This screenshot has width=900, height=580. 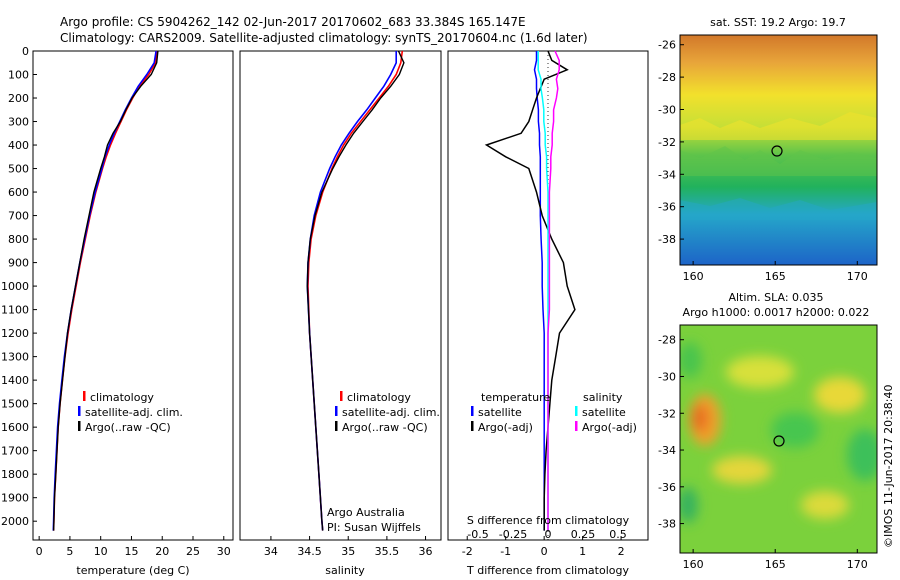 I want to click on s-tick-label: 0.25, so click(x=583, y=534).